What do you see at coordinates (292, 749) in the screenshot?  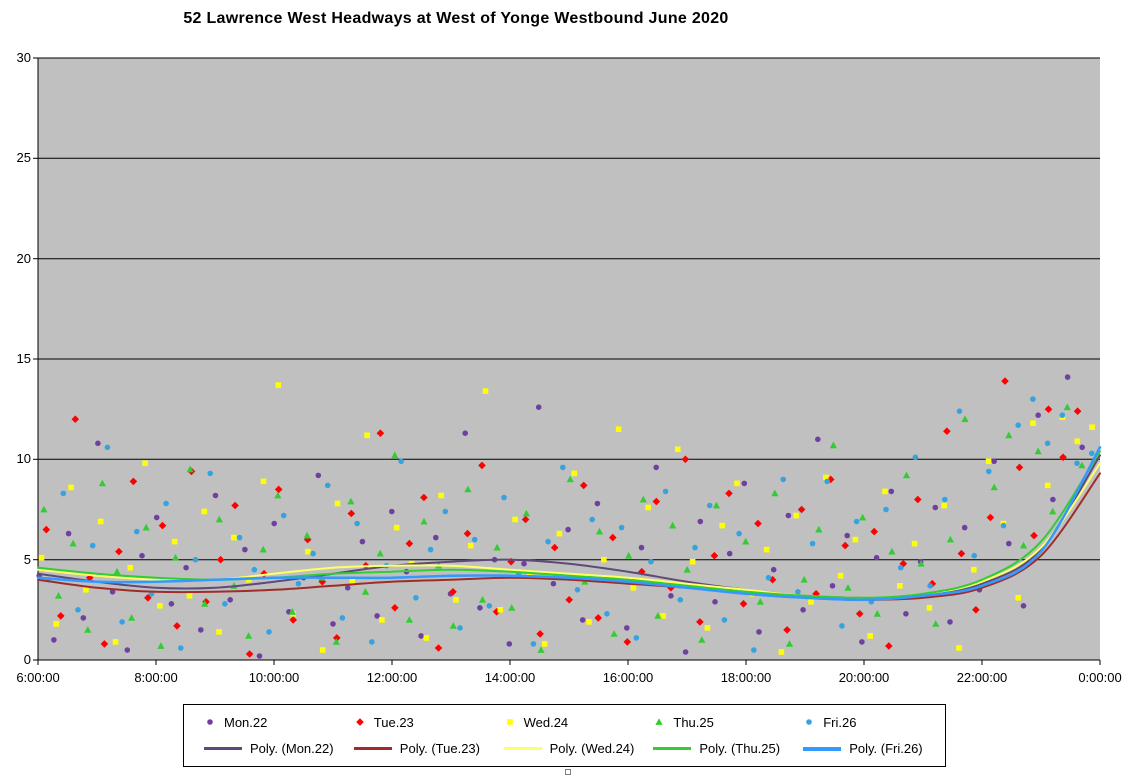 I see `legend-label: Poly. (Mon.22)` at bounding box center [292, 749].